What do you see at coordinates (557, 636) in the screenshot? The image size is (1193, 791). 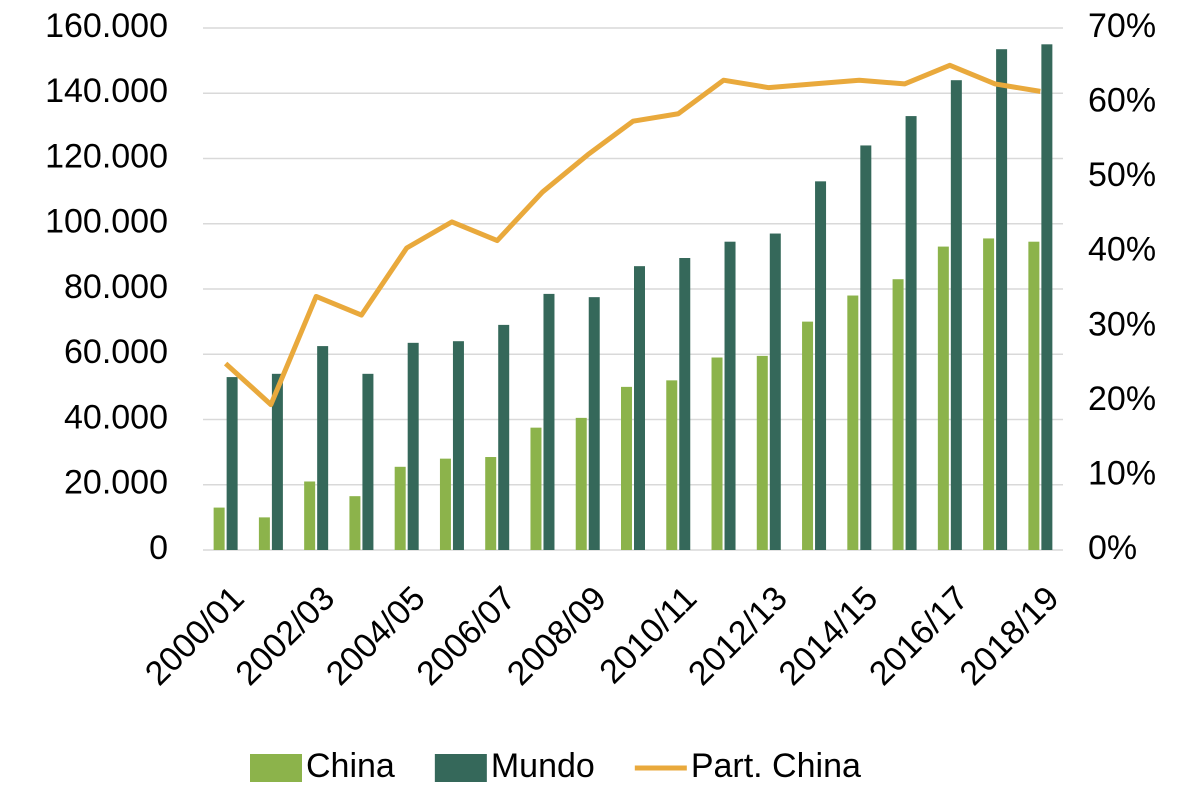 I see `x-tick-label: 2008/09` at bounding box center [557, 636].